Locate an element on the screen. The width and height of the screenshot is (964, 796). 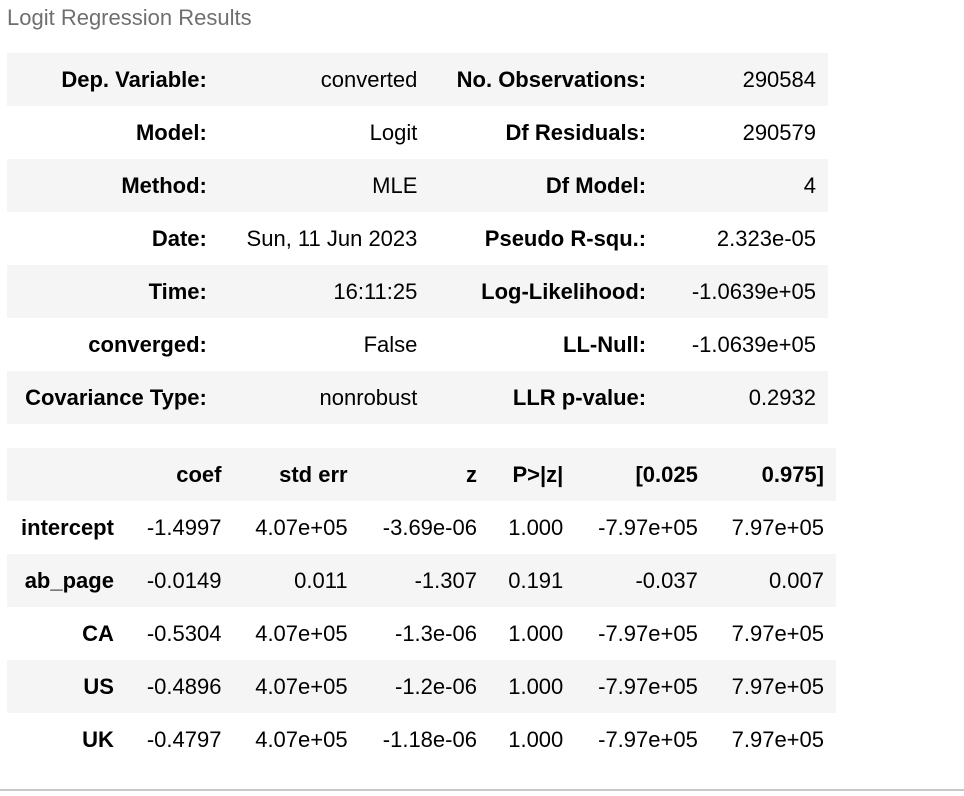
summary-value: 16:11:25 is located at coordinates (324, 291).